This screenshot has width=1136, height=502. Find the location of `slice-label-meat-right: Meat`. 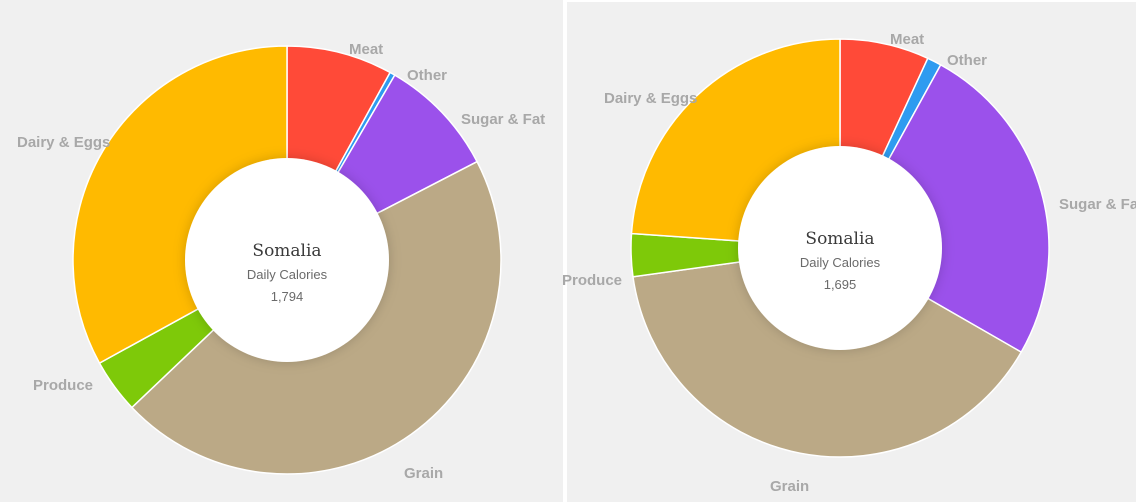

slice-label-meat-right: Meat is located at coordinates (907, 39).